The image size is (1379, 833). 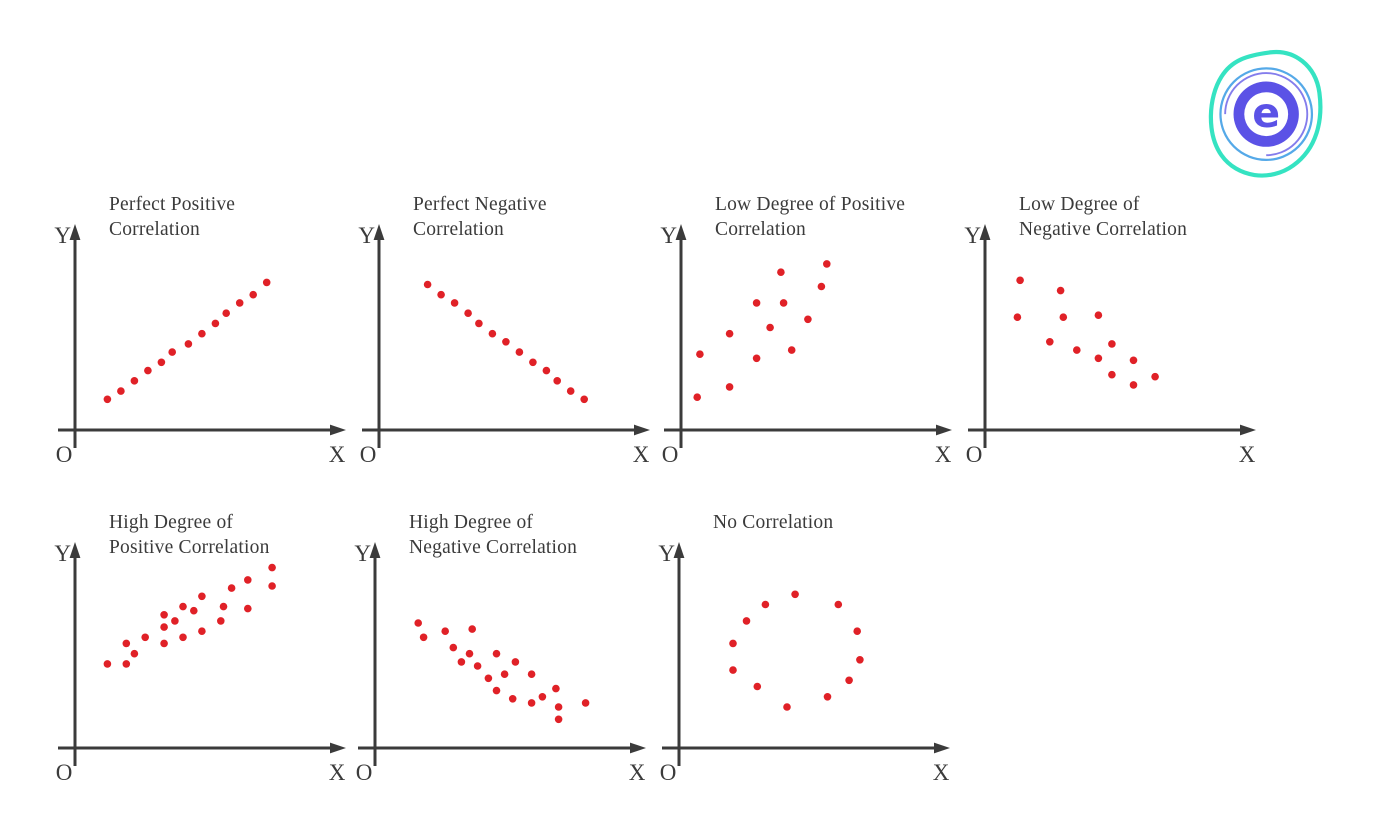 I want to click on plot-title-line: Perfect Positive, so click(x=172, y=204).